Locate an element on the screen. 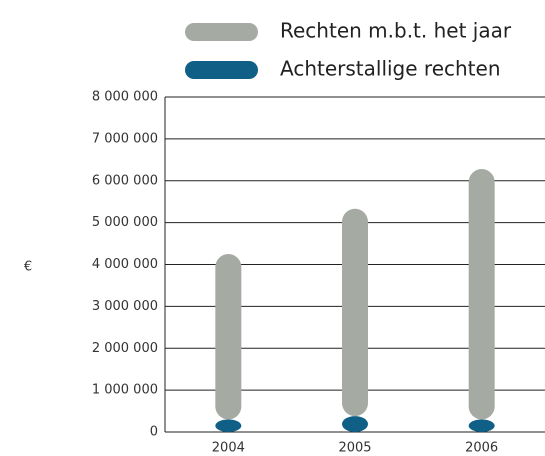 This screenshot has height=456, width=545. y-tick-label: 5 000 000 is located at coordinates (125, 222).